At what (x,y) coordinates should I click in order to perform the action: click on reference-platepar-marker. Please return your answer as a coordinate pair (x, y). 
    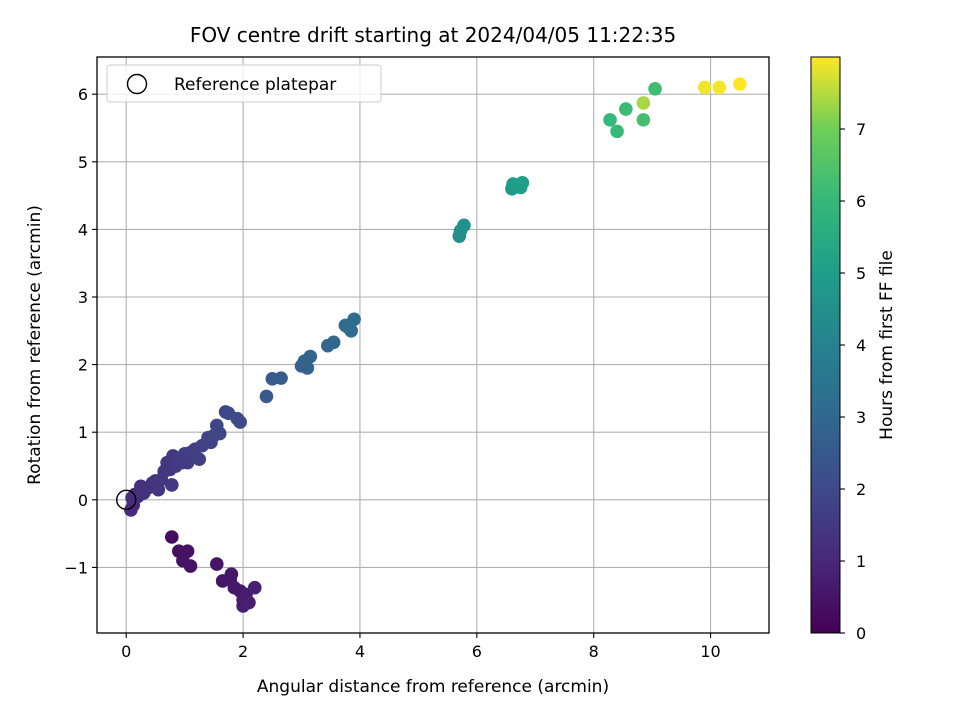
    Looking at the image, I should click on (126, 500).